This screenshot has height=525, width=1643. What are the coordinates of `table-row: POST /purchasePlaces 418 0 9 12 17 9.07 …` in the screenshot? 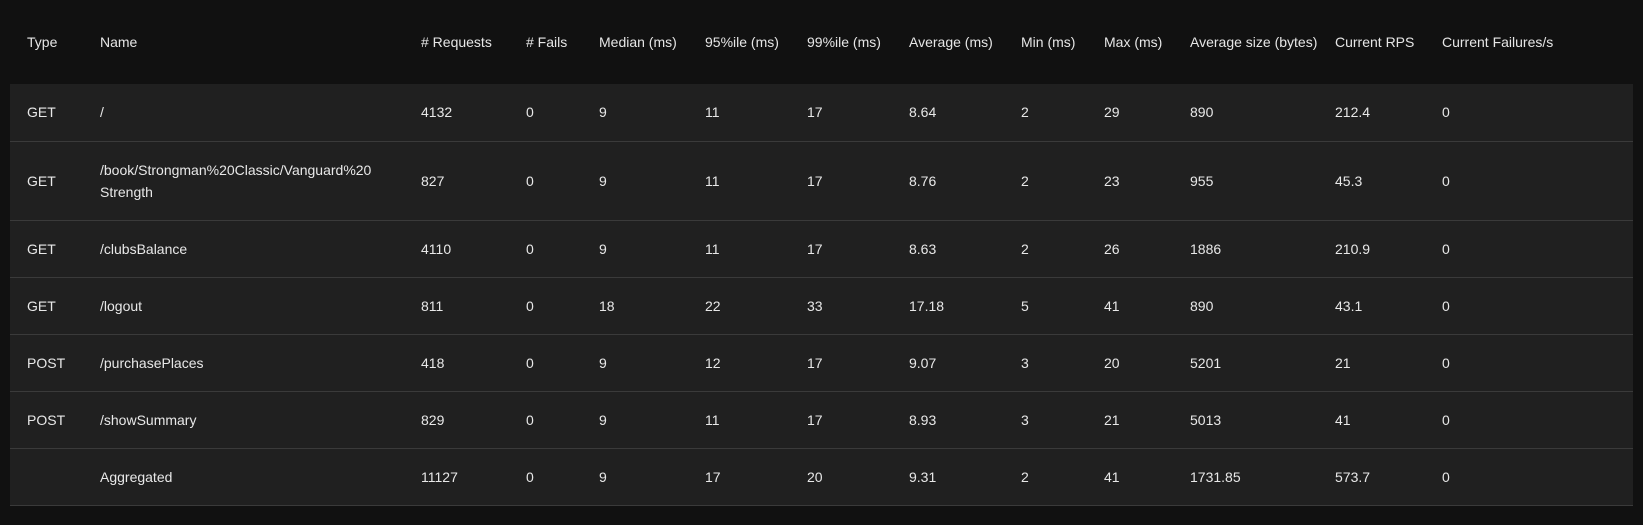 It's located at (821, 362).